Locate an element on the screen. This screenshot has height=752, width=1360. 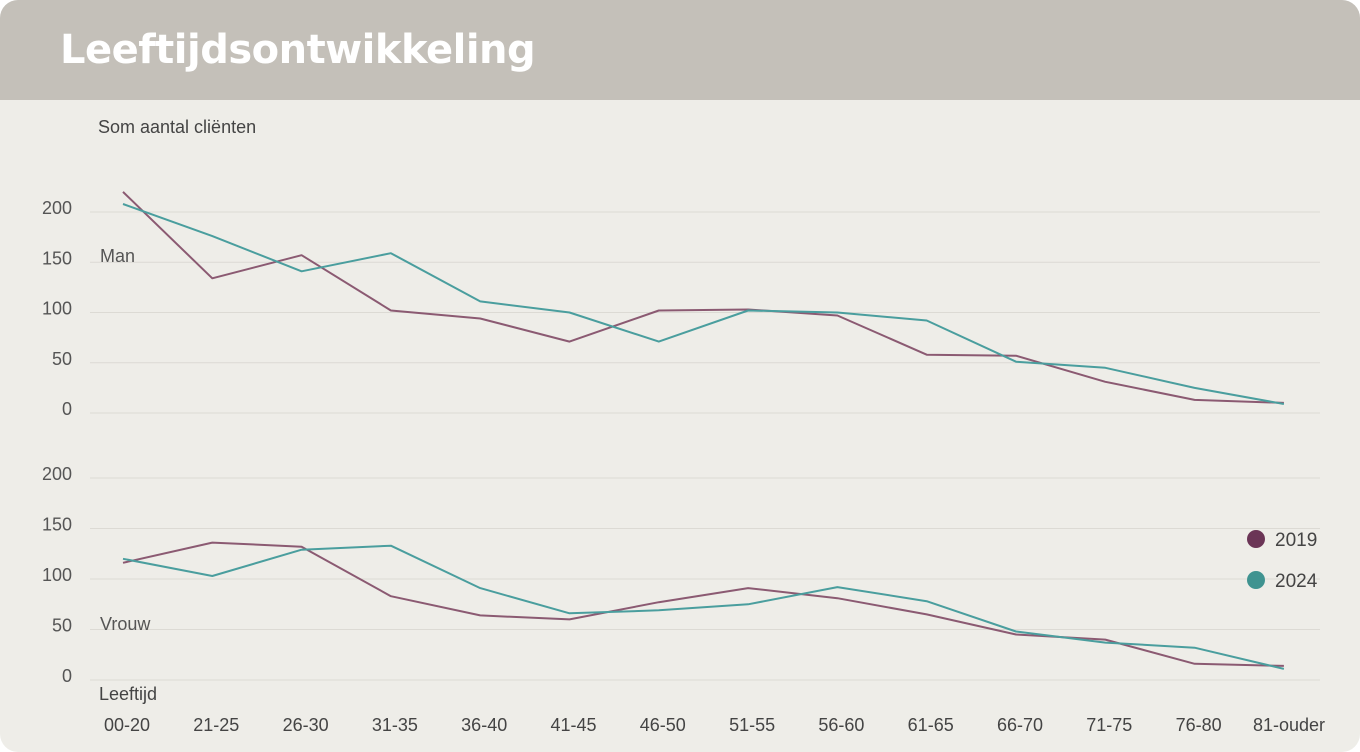
x-tick-label: 36-40 is located at coordinates (484, 725).